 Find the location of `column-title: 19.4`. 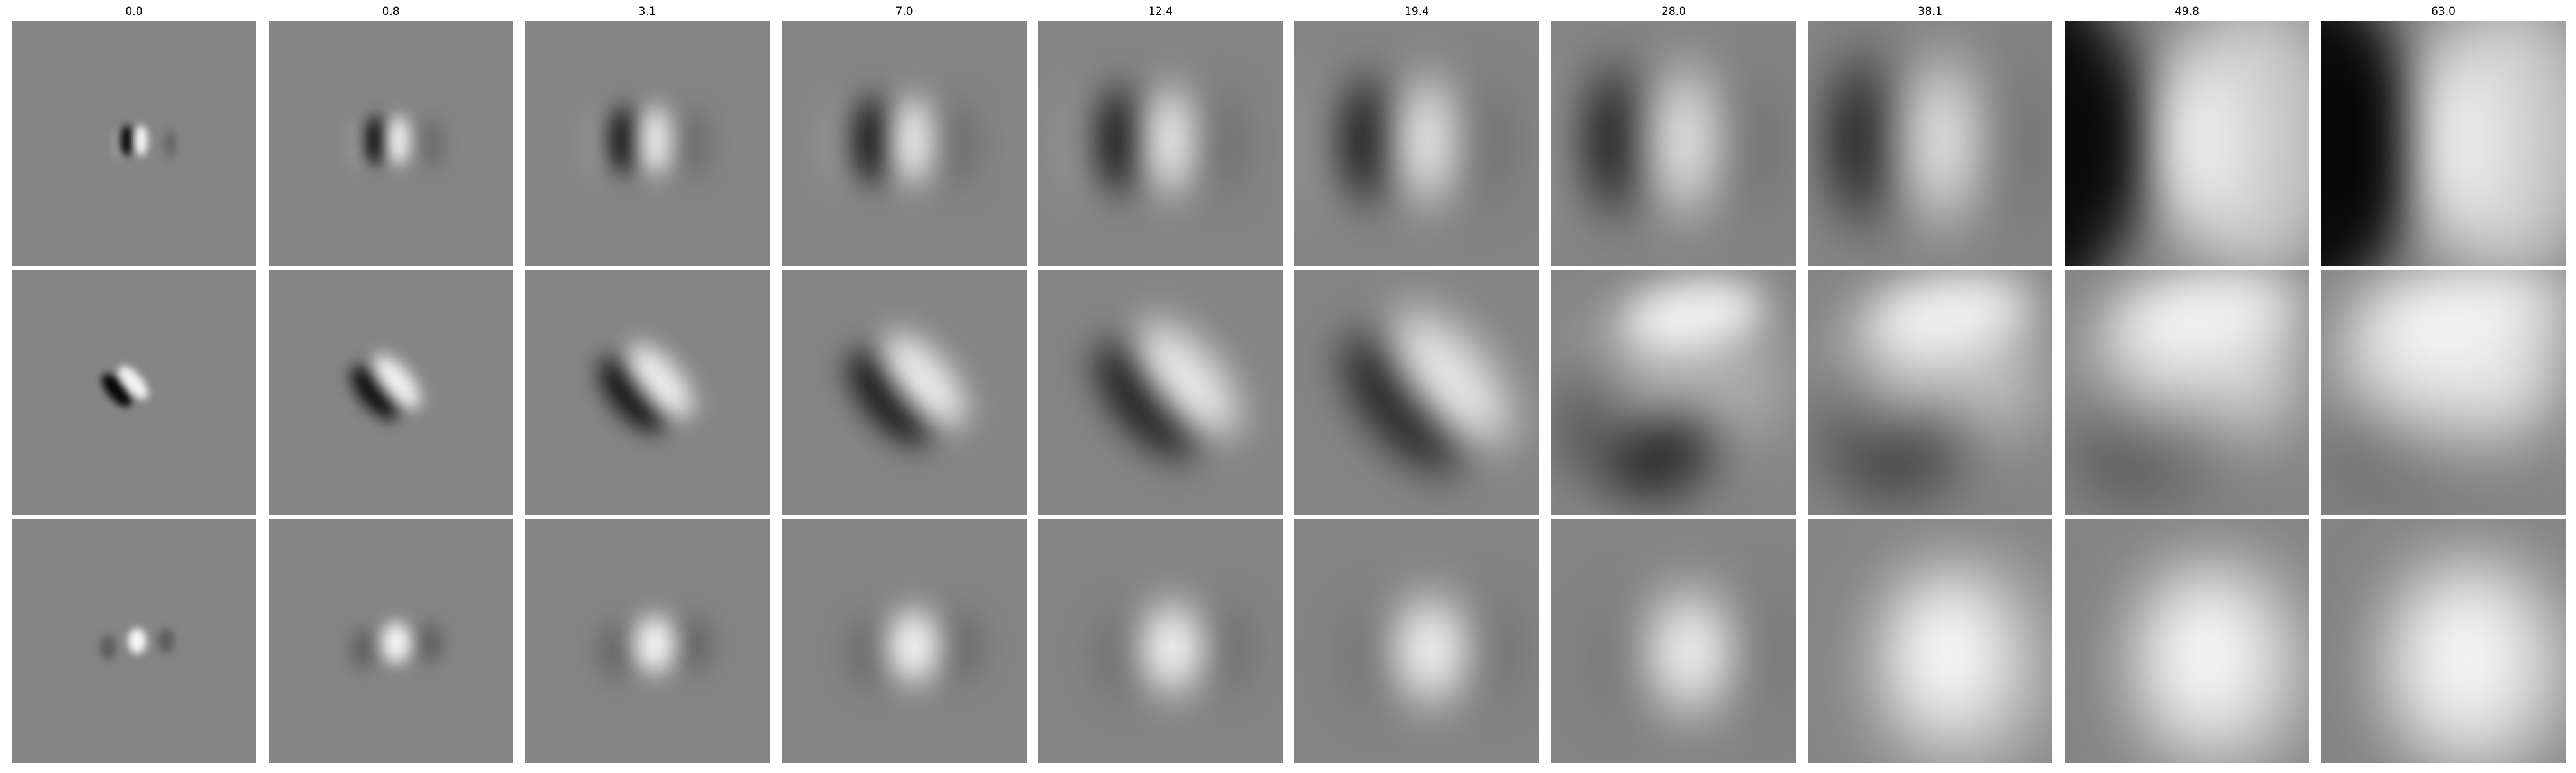

column-title: 19.4 is located at coordinates (1417, 11).